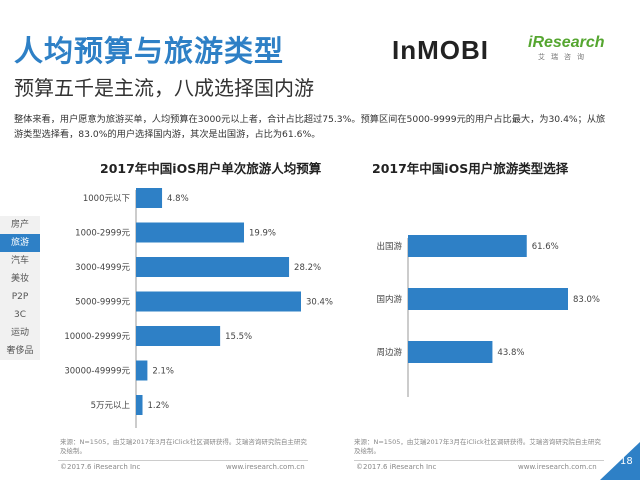 This screenshot has height=480, width=640. Describe the element at coordinates (545, 247) in the screenshot. I see `chart-value-label: 61.6%` at that location.